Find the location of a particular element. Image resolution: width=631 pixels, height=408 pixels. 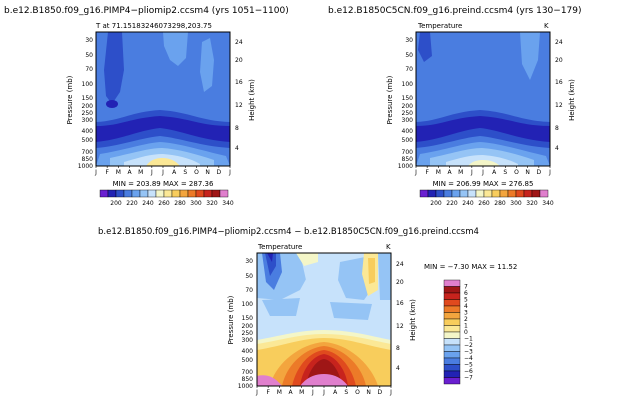

panel-2-band-cold is located at coordinates (425, 47).